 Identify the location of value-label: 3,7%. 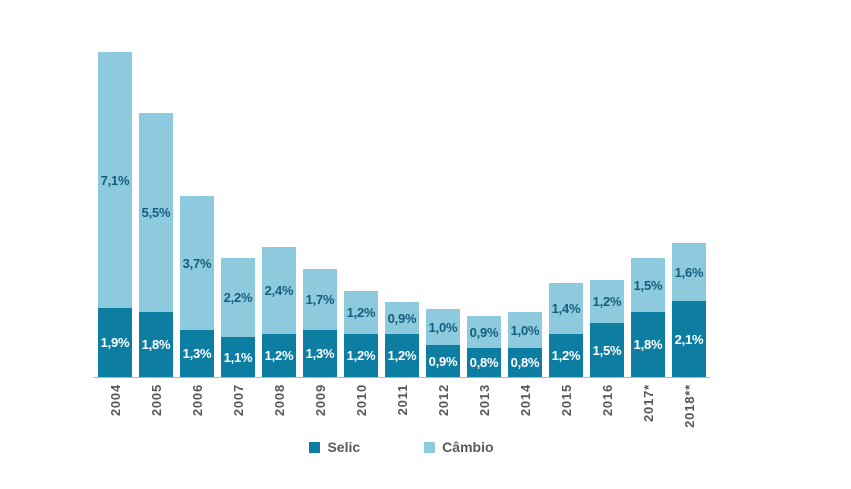
(197, 263).